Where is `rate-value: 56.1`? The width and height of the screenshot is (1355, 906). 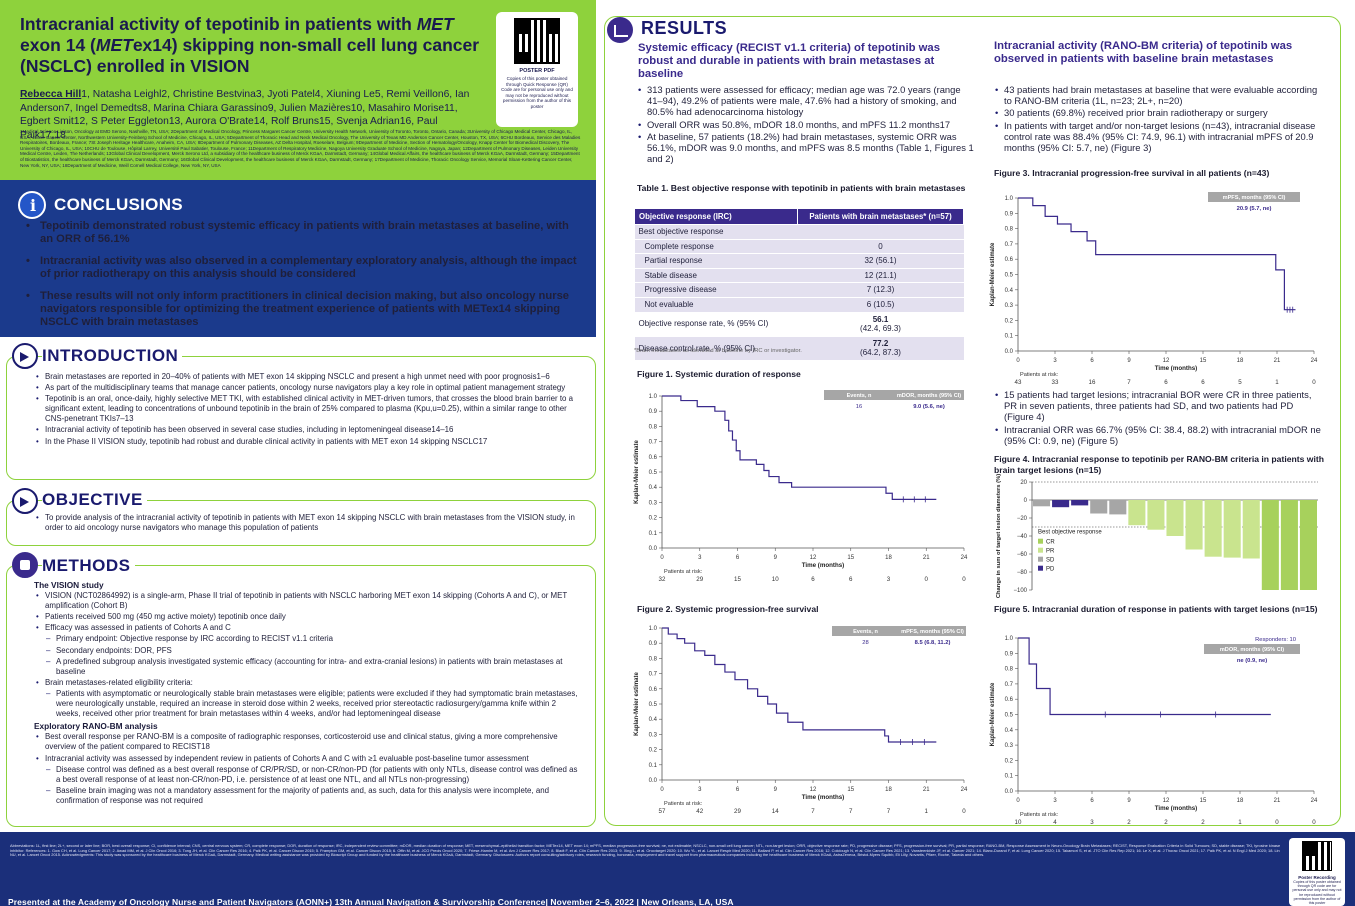 rate-value: 56.1 is located at coordinates (880, 319).